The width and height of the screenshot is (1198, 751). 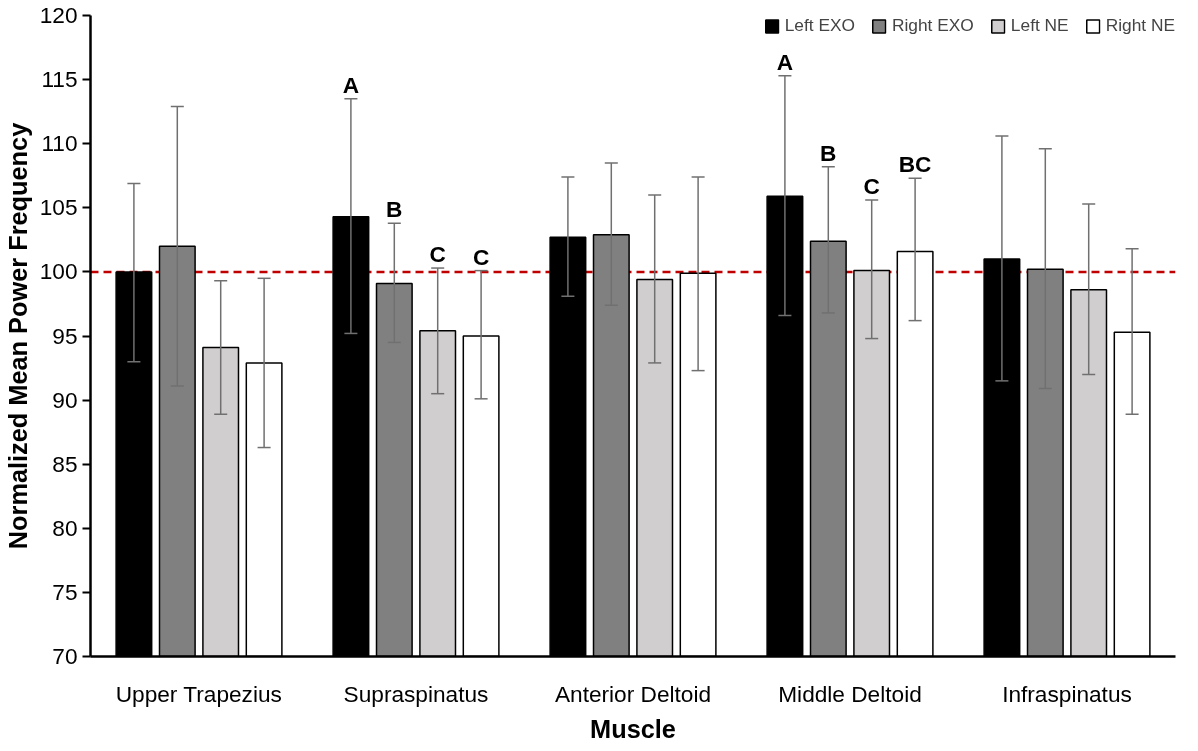 What do you see at coordinates (1067, 693) in the screenshot?
I see `x-tick-label: Infraspinatus` at bounding box center [1067, 693].